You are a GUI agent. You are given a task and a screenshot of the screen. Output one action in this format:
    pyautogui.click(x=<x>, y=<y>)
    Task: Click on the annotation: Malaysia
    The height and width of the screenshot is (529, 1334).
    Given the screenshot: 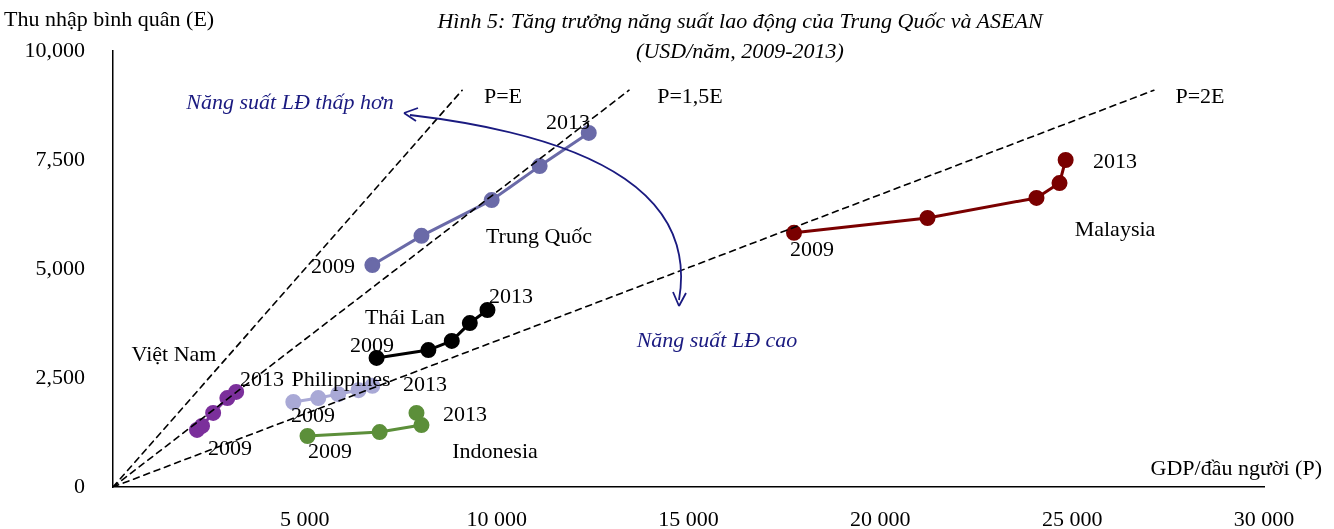 What is the action you would take?
    pyautogui.click(x=1115, y=228)
    